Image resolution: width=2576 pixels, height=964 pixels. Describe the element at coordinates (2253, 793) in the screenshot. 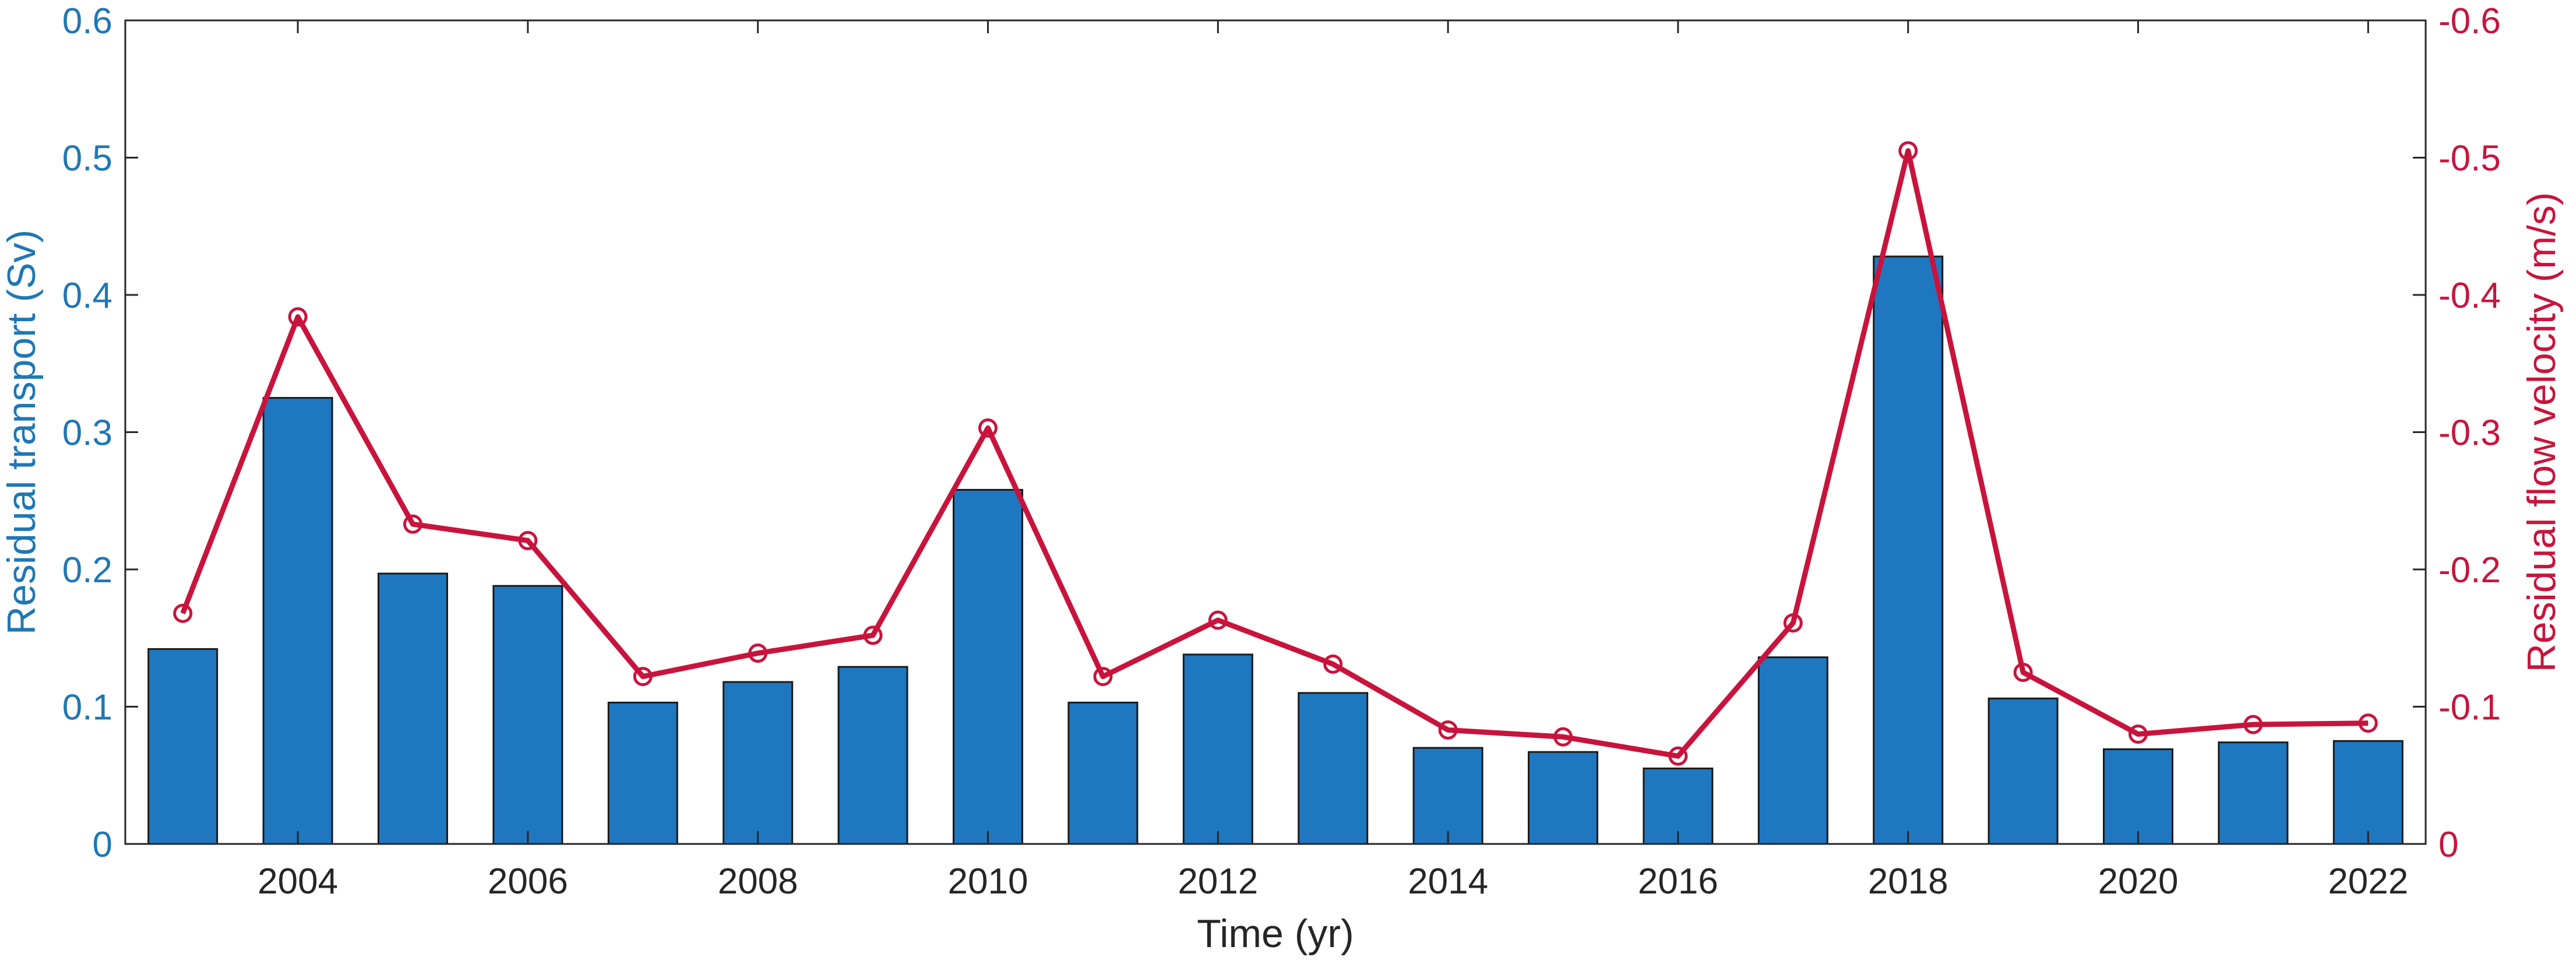

I see `transport-bar-2021` at that location.